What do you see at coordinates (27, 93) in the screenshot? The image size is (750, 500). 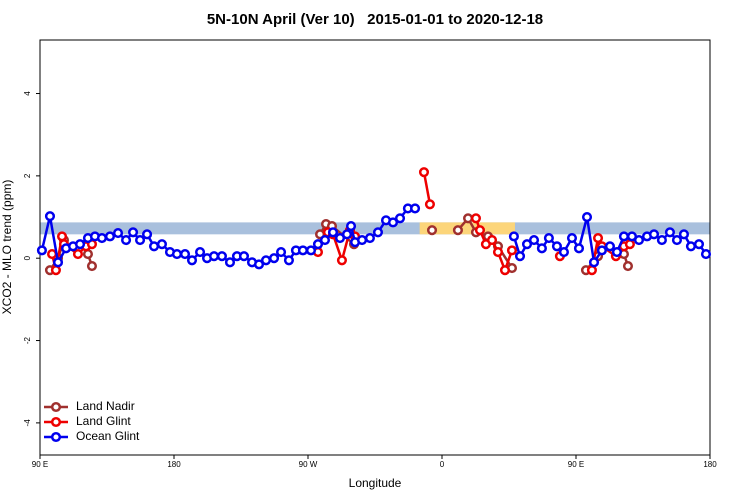 I see `y-tick-label: 4` at bounding box center [27, 93].